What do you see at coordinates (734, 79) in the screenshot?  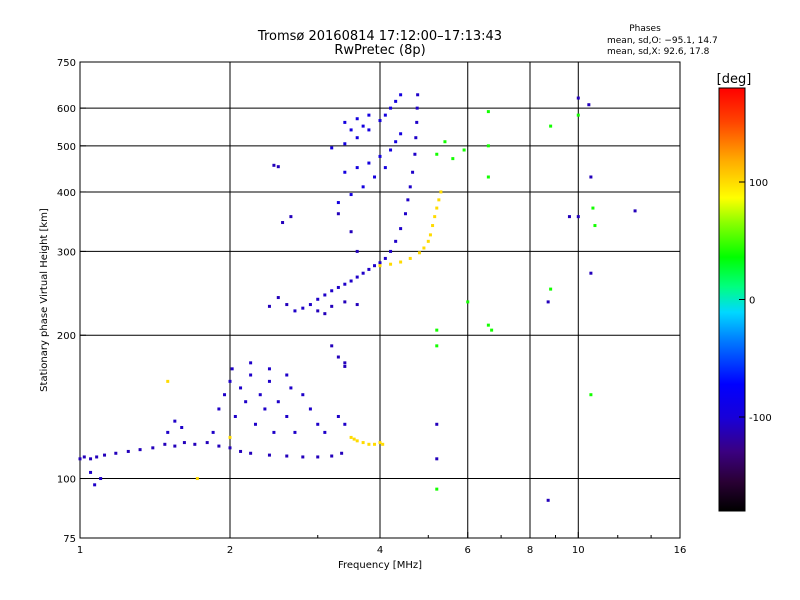 I see `colorbar-label: [deg]` at bounding box center [734, 79].